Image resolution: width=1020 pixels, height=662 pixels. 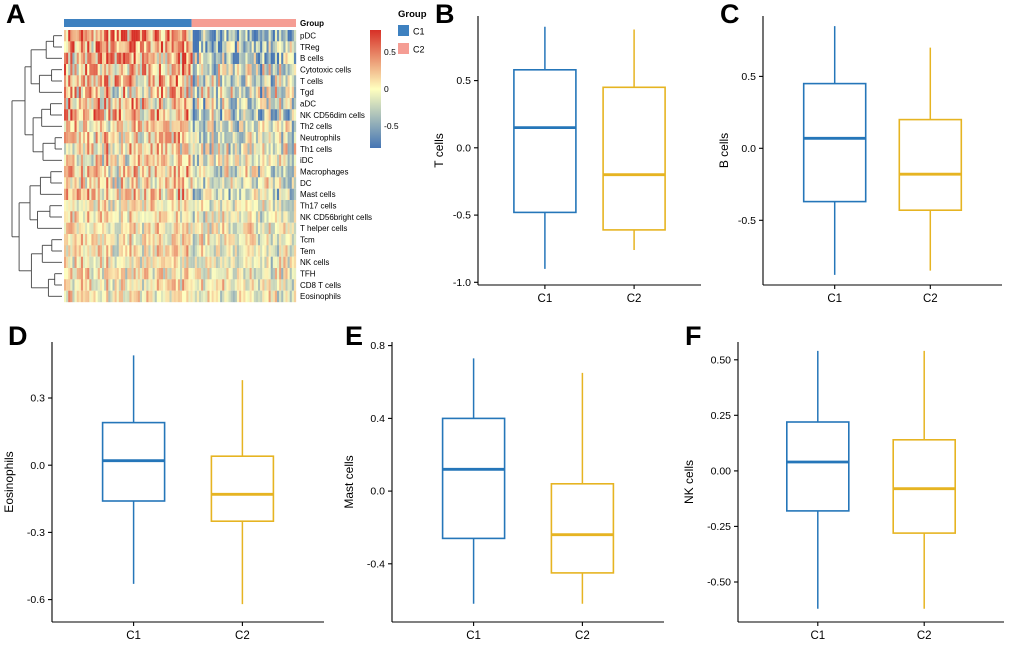 What do you see at coordinates (316, 126) in the screenshot?
I see `row-label: Th2 cells` at bounding box center [316, 126].